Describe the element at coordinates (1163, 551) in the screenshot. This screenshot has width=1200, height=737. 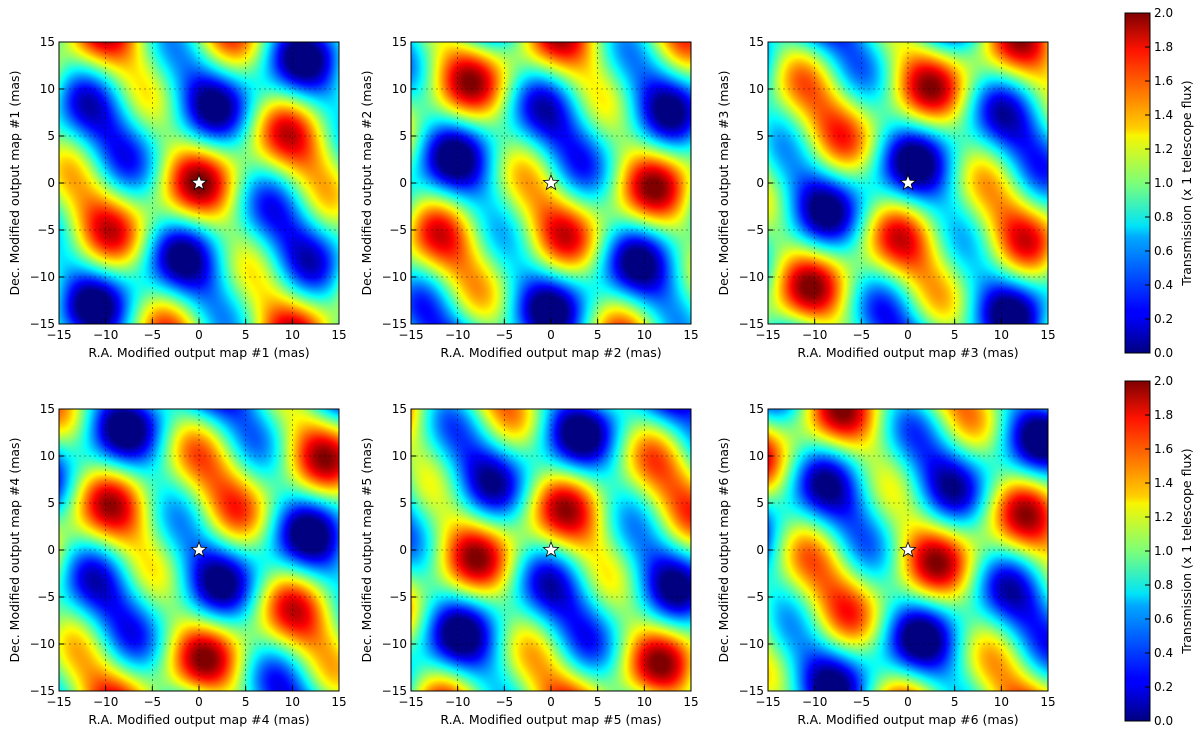
I see `colorbar-tick-label: 1.0` at that location.